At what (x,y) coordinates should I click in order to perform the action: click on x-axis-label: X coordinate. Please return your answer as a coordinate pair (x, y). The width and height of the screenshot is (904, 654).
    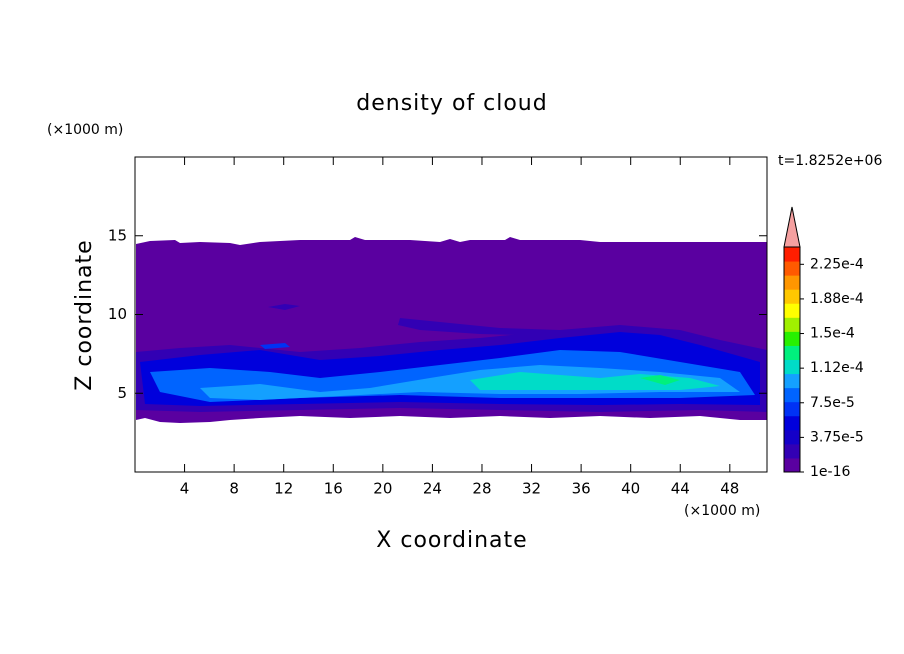
    Looking at the image, I should click on (451, 540).